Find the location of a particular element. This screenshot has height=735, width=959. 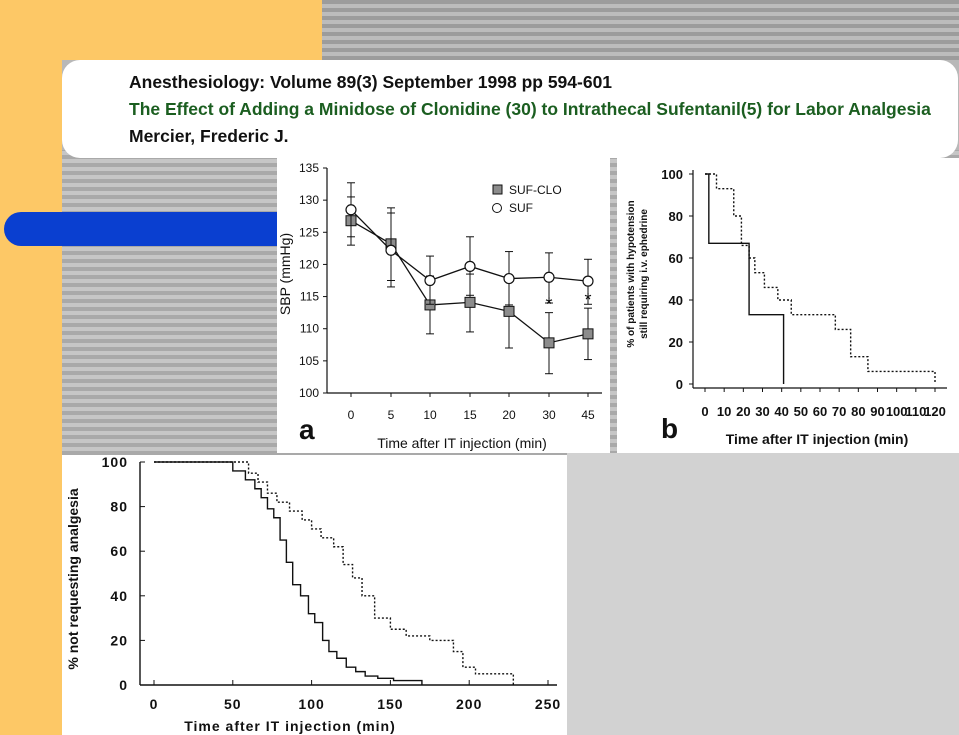

chart-b-x-tick-label: 10 is located at coordinates (724, 411).